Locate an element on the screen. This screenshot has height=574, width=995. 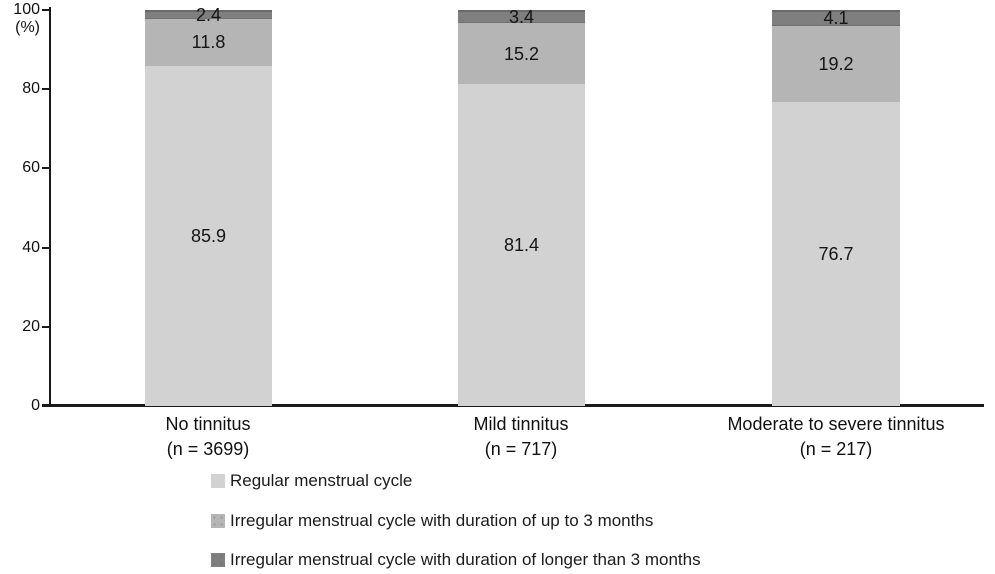
category-n-count: (n = 217) is located at coordinates (836, 449).